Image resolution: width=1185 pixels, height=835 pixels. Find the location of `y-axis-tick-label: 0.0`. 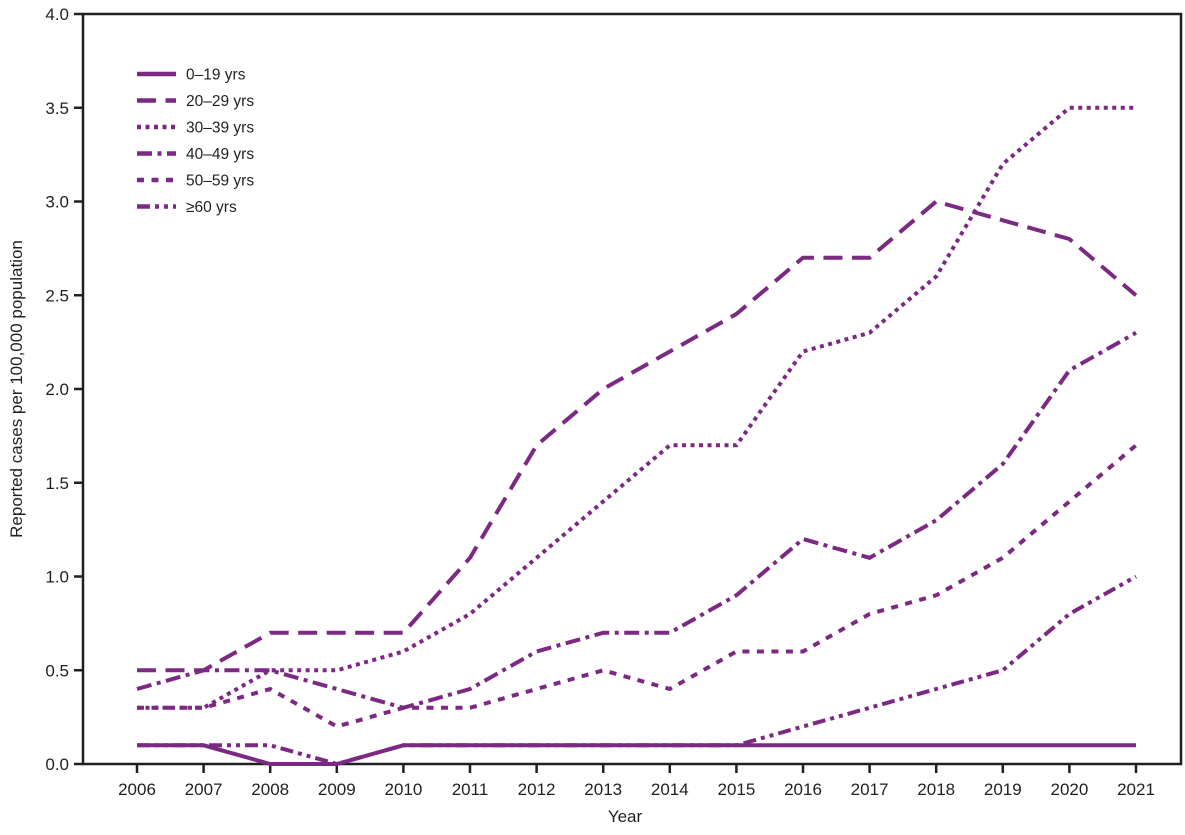

y-axis-tick-label: 0.0 is located at coordinates (57, 764).